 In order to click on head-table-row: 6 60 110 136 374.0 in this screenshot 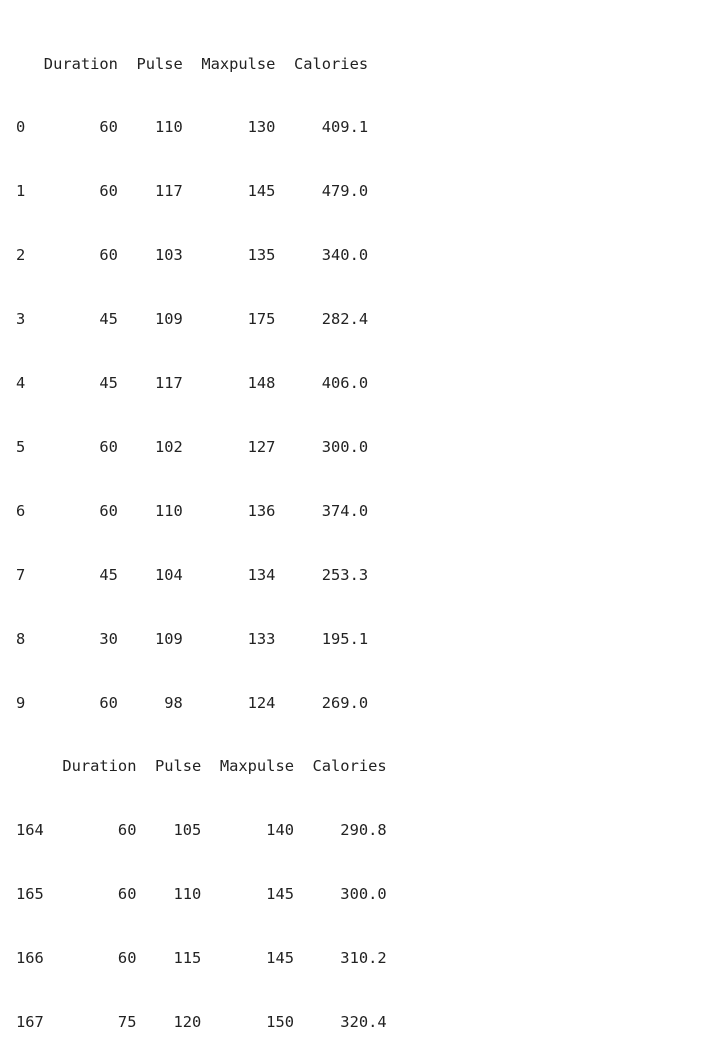, I will do `click(192, 510)`.